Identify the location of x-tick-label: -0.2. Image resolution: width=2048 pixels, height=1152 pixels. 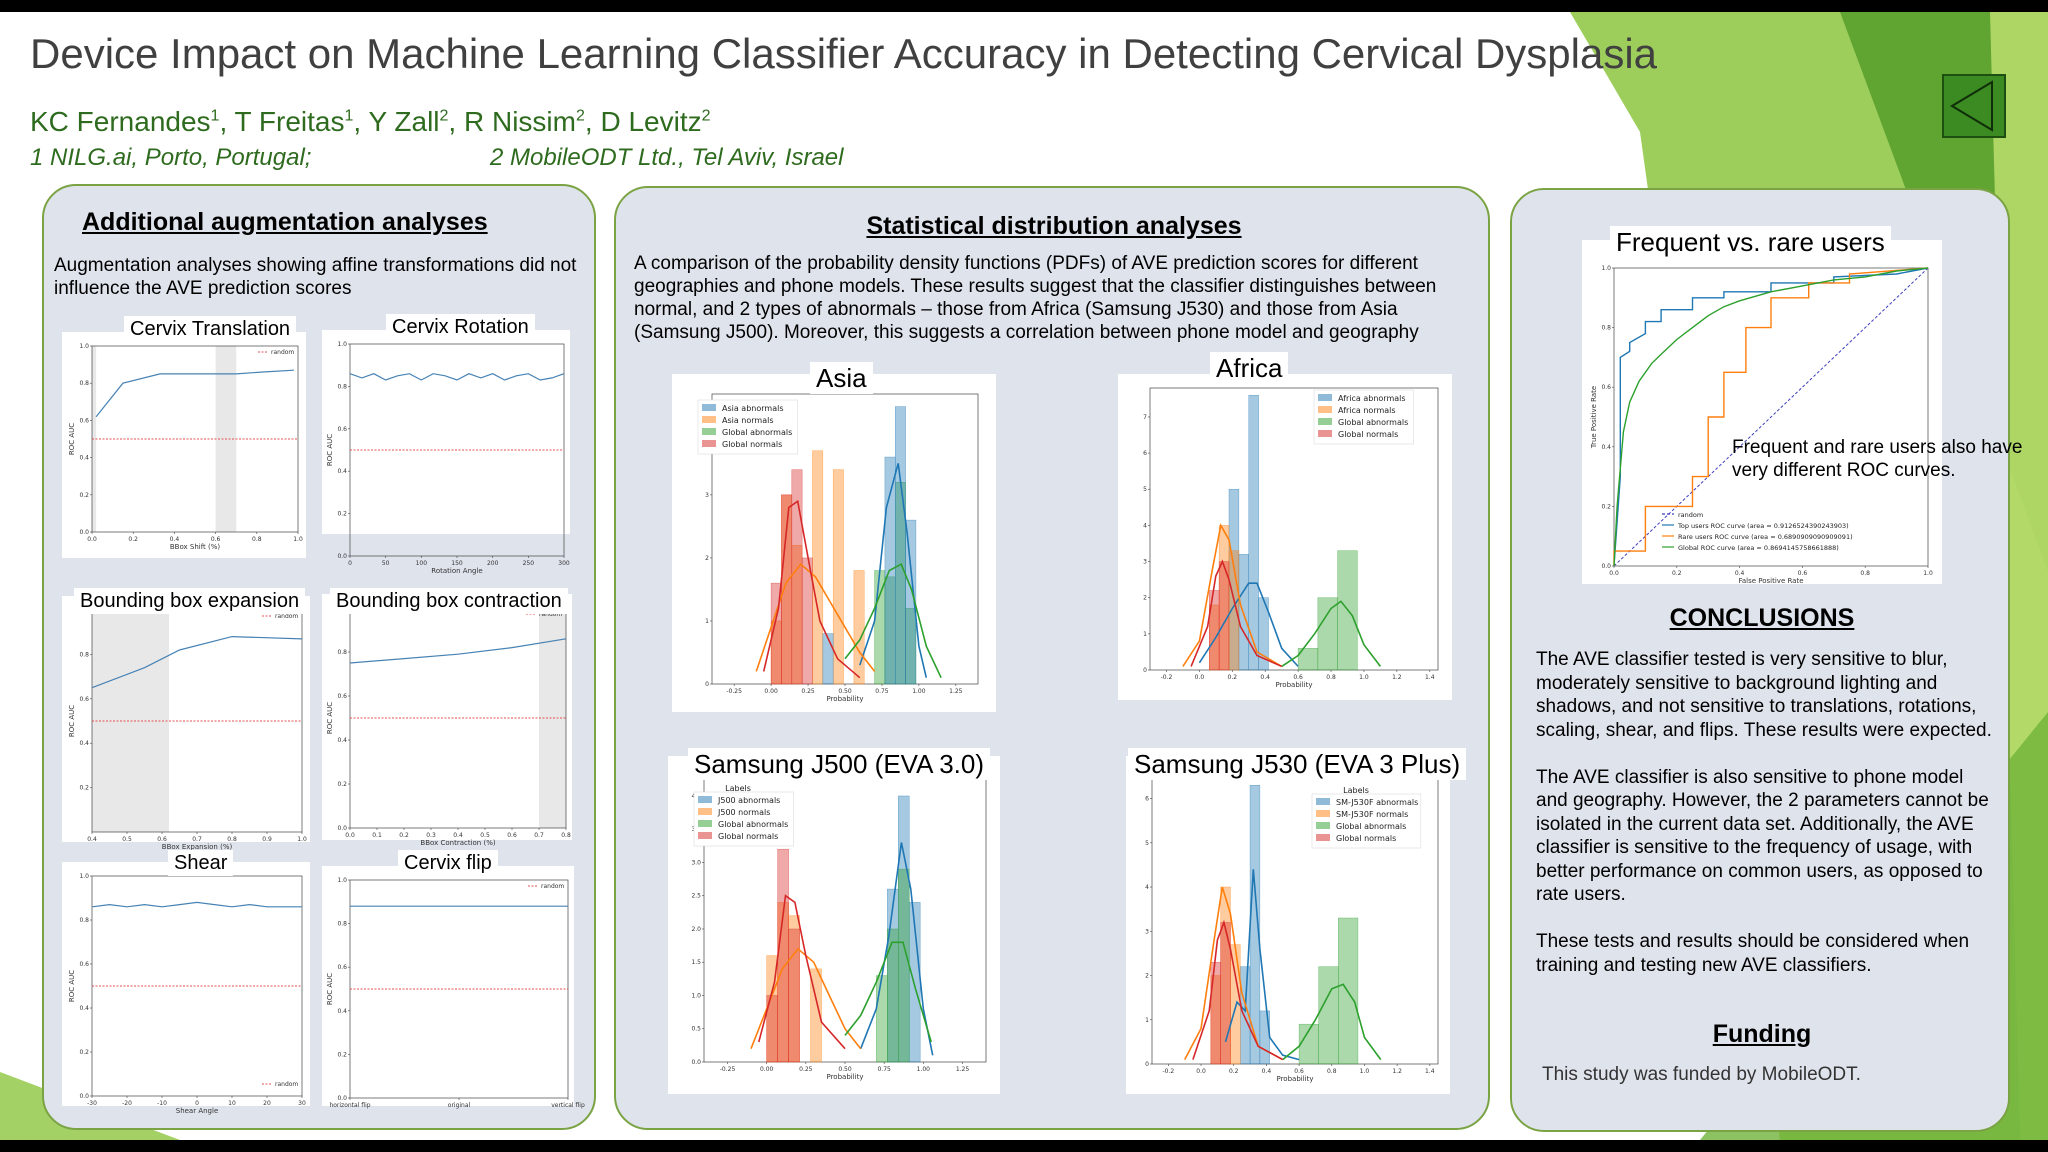
(1168, 1071).